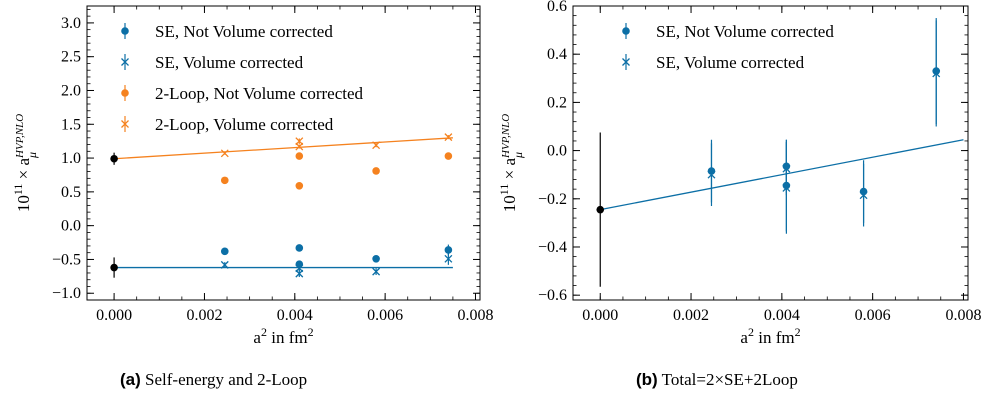 This screenshot has width=994, height=401. What do you see at coordinates (66, 259) in the screenshot?
I see `y-tick-label: −0.5` at bounding box center [66, 259].